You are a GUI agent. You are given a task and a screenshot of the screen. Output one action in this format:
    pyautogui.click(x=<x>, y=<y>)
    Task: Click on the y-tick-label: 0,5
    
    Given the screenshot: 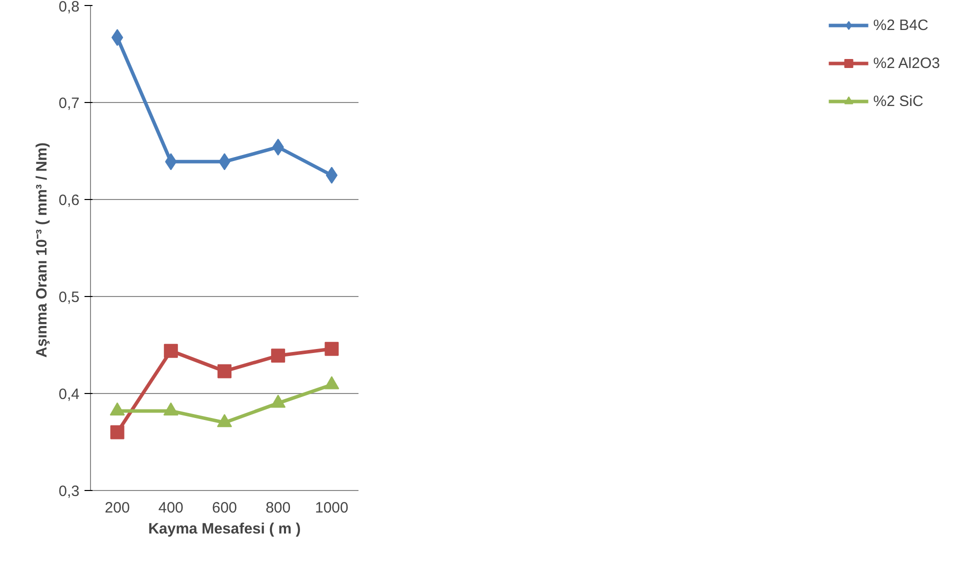 What is the action you would take?
    pyautogui.click(x=69, y=297)
    